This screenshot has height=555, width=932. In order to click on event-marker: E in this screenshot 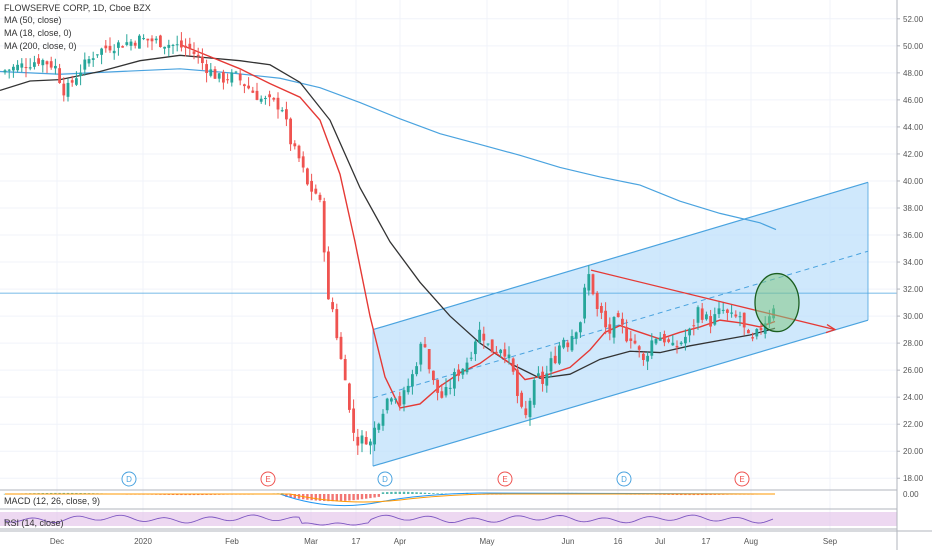, I will do `click(742, 479)`.